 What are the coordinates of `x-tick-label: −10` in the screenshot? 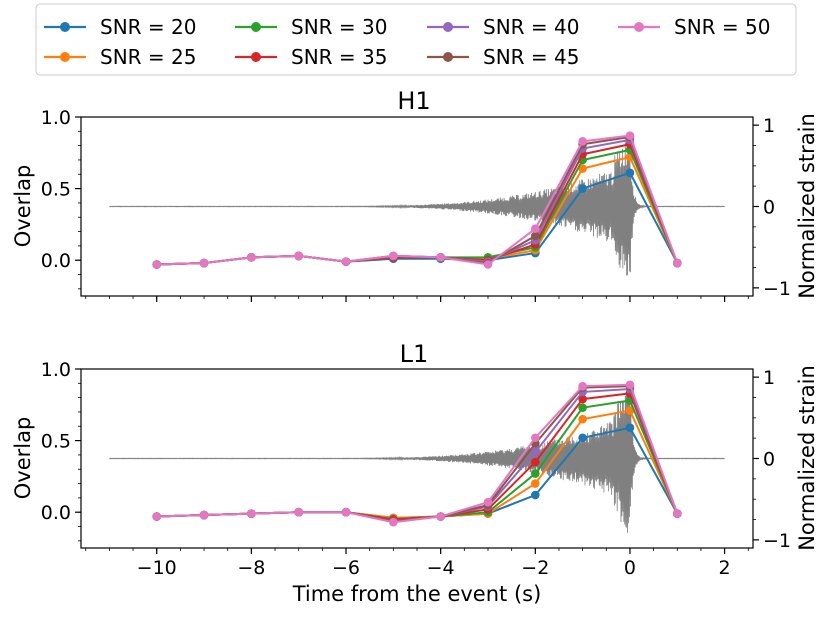 It's located at (157, 568).